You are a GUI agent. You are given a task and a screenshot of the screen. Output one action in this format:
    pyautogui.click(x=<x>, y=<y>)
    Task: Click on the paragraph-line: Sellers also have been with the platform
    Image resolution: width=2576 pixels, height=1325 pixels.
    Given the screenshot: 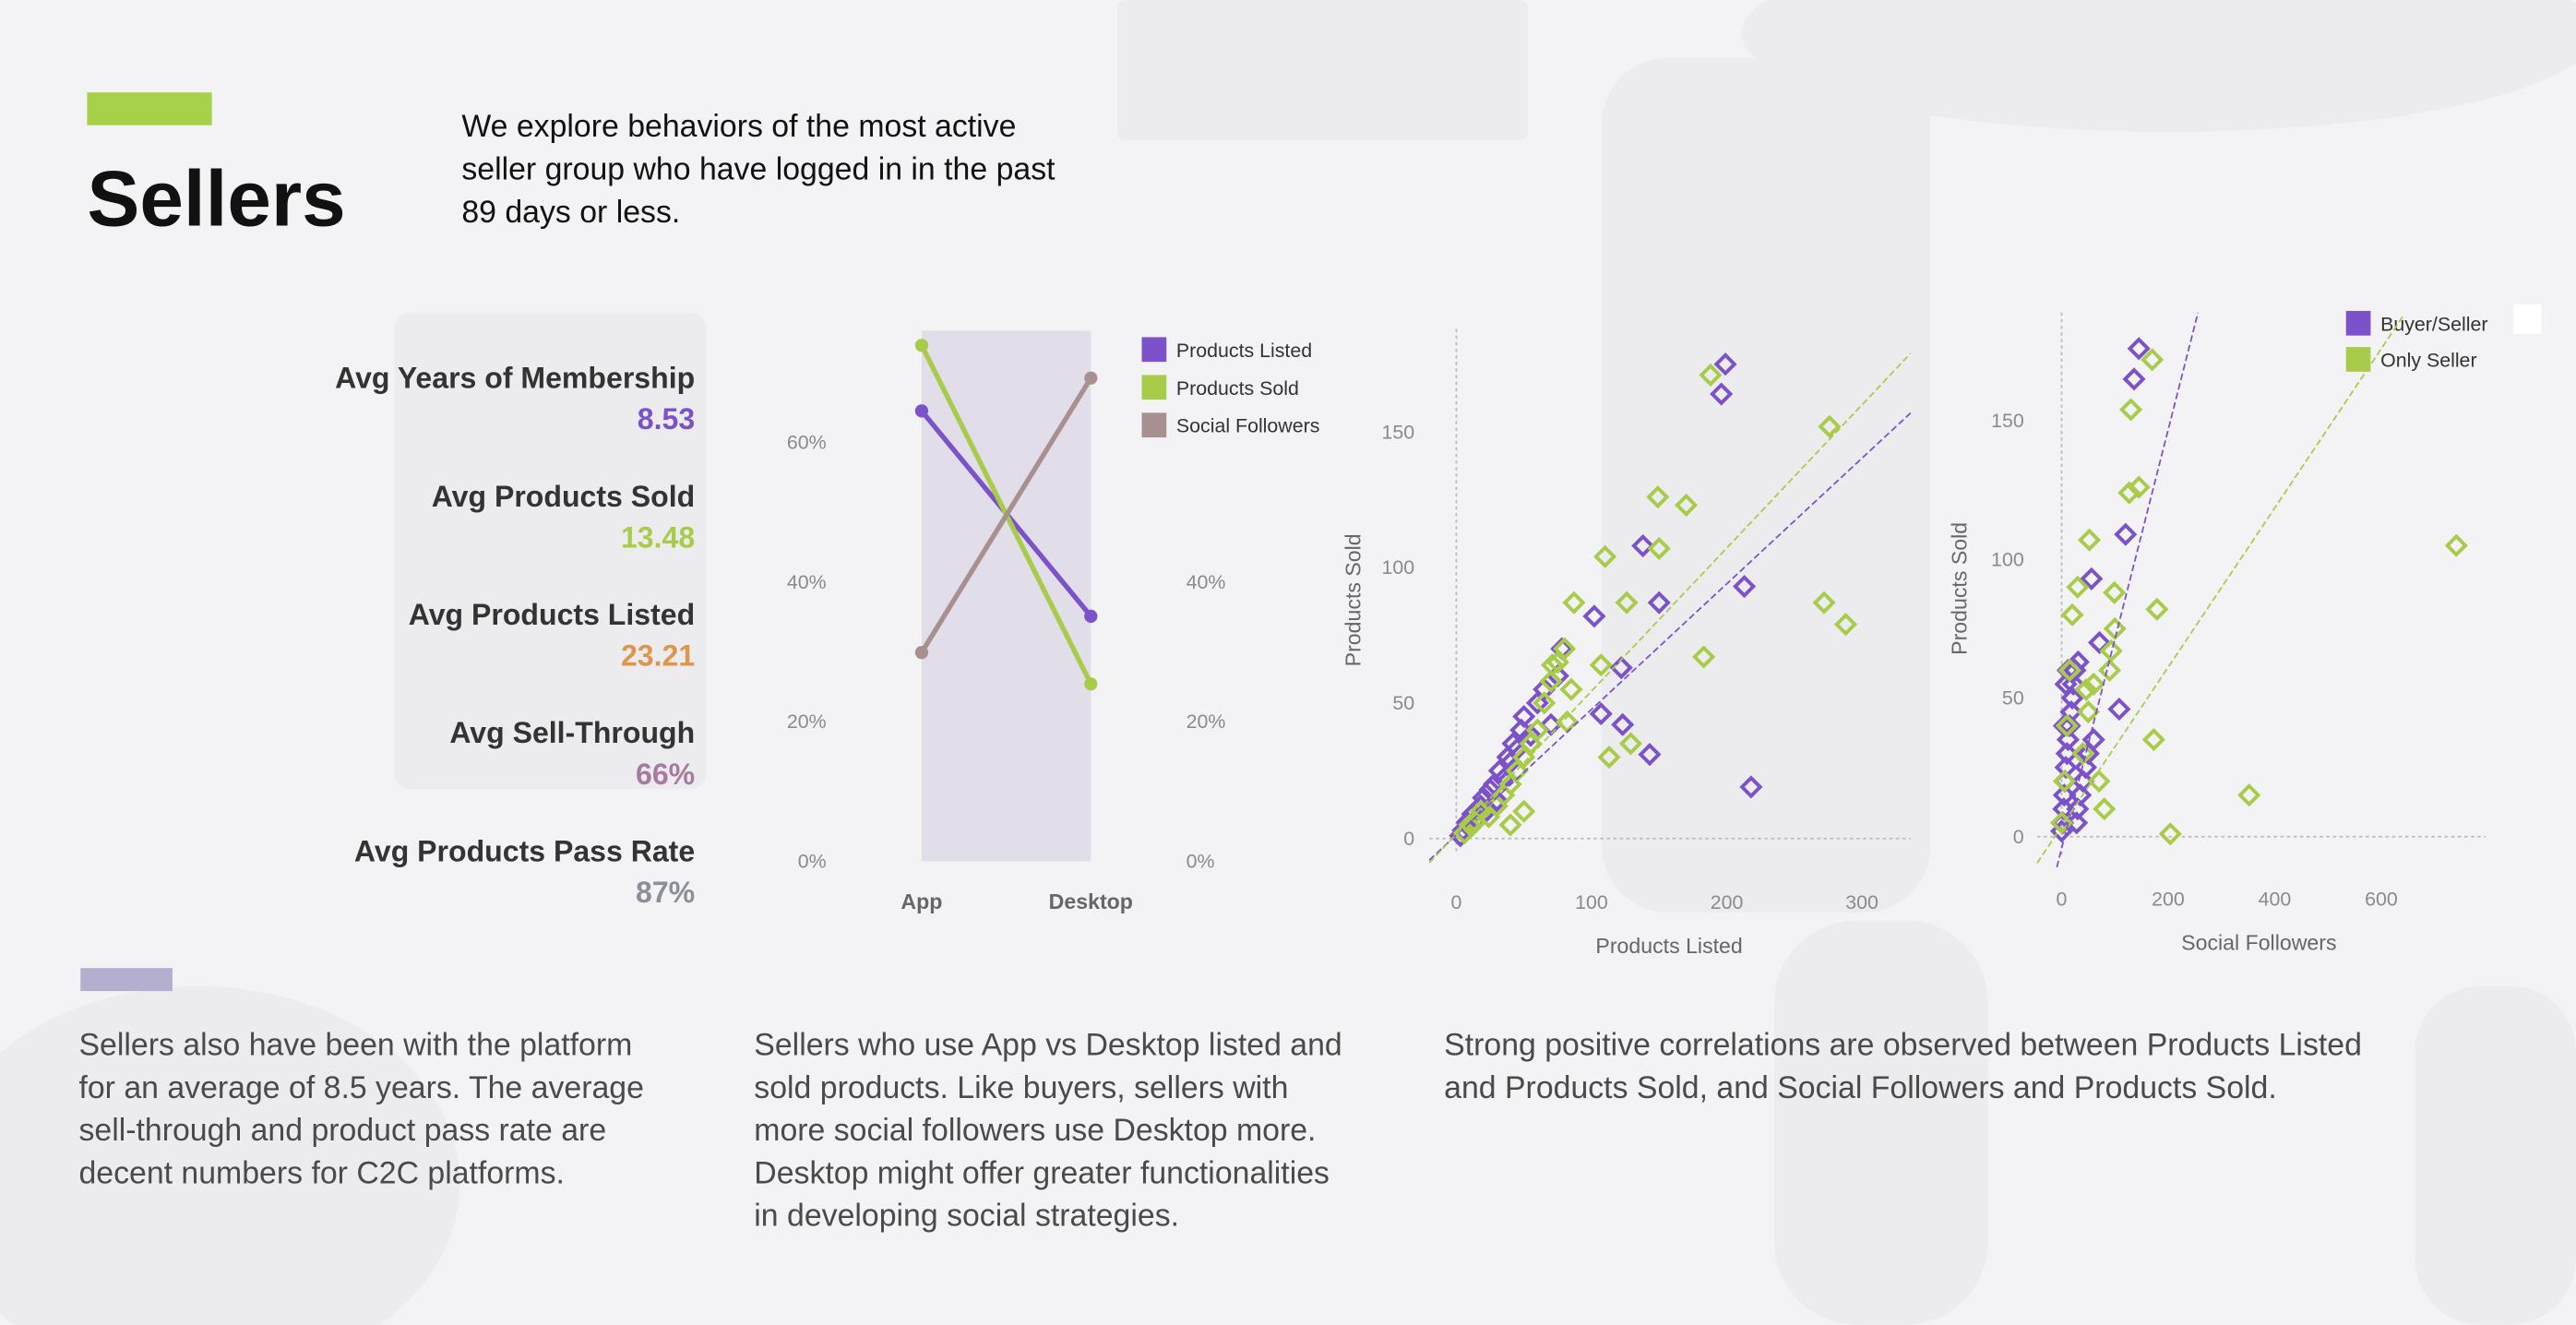 What is the action you would take?
    pyautogui.click(x=355, y=1045)
    